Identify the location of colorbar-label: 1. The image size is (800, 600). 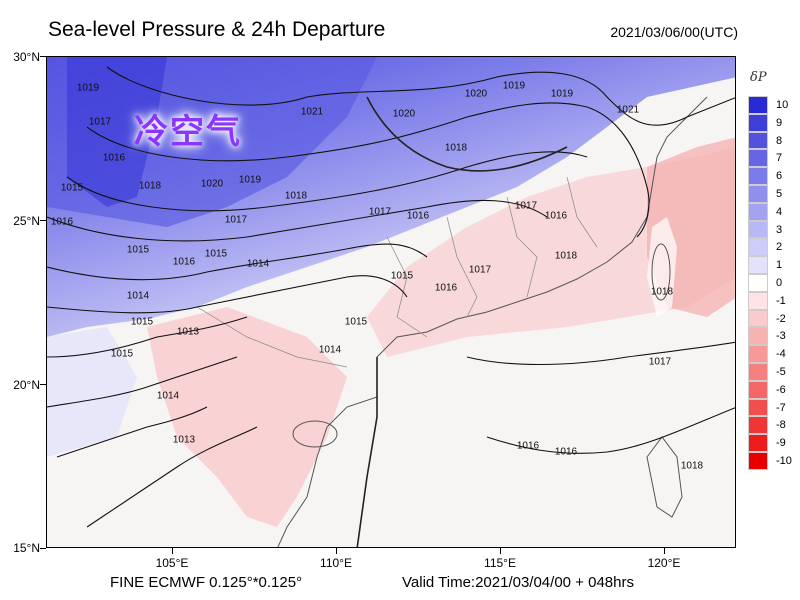
(779, 265).